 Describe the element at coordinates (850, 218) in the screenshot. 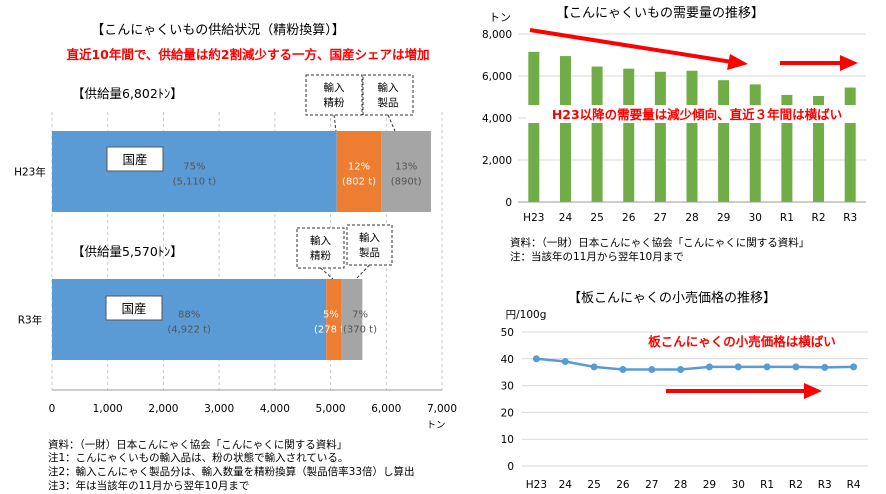

I see `demand-x-tick: R3` at that location.